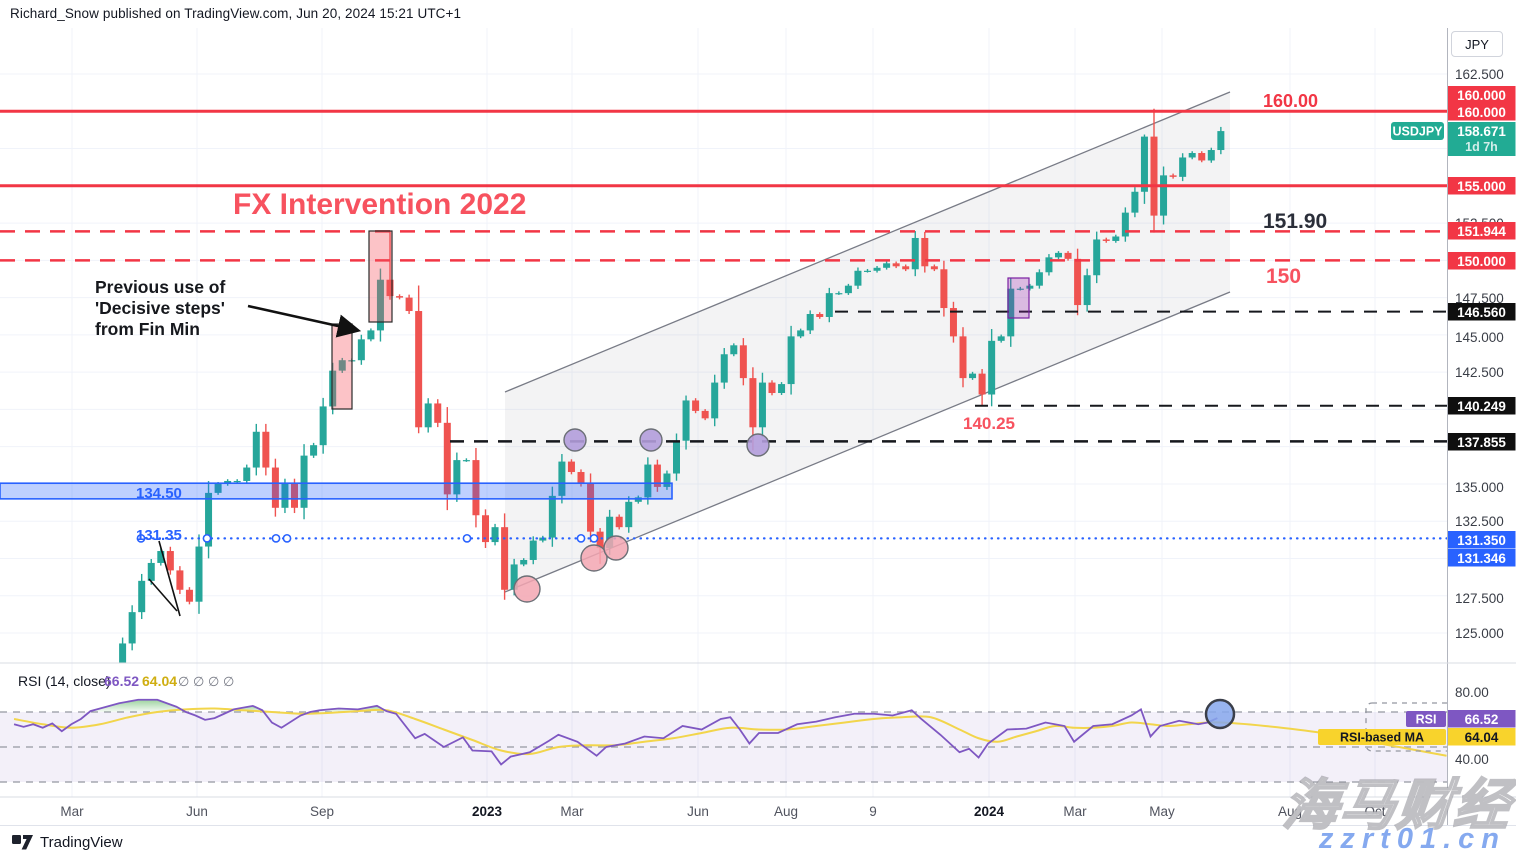 The image size is (1516, 857). Describe the element at coordinates (64, 681) in the screenshot. I see `rsi-indicator-title: RSI (14, close)` at that location.